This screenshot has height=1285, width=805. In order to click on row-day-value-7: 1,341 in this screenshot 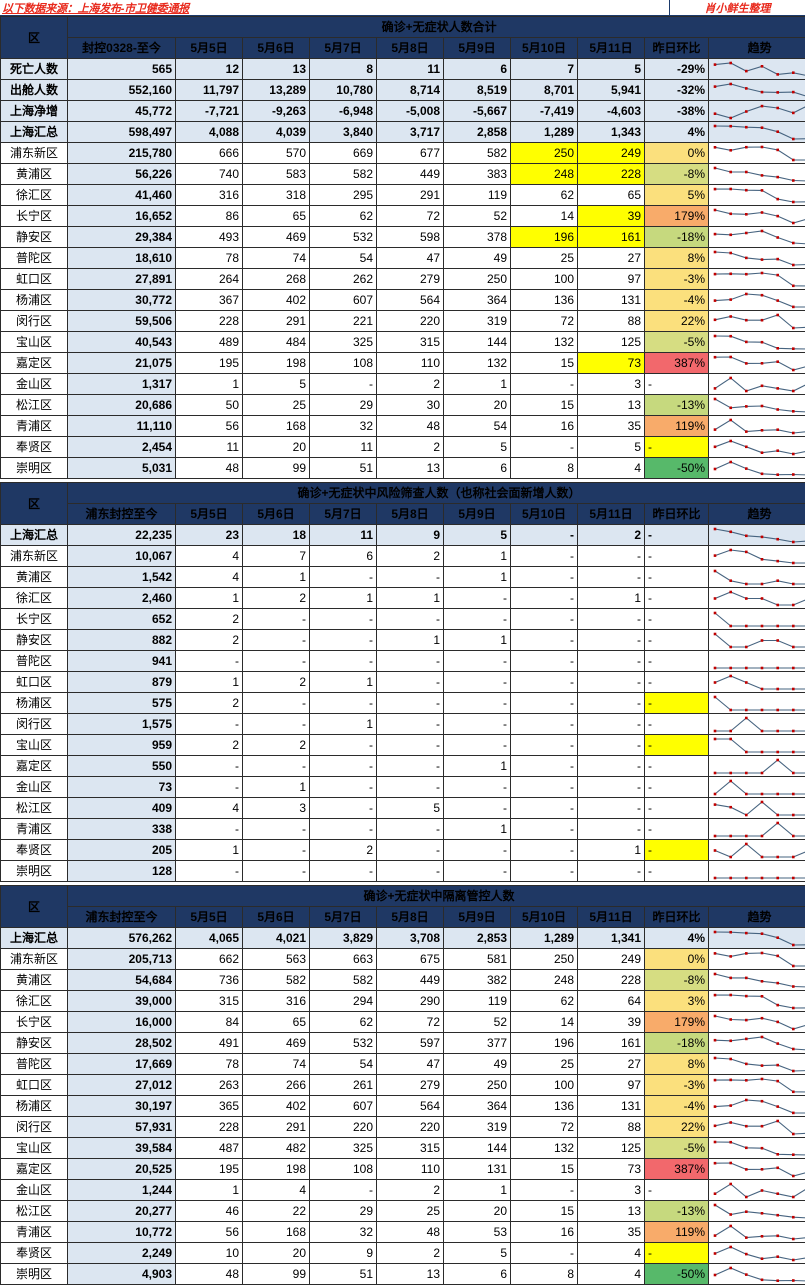, I will do `click(611, 938)`.